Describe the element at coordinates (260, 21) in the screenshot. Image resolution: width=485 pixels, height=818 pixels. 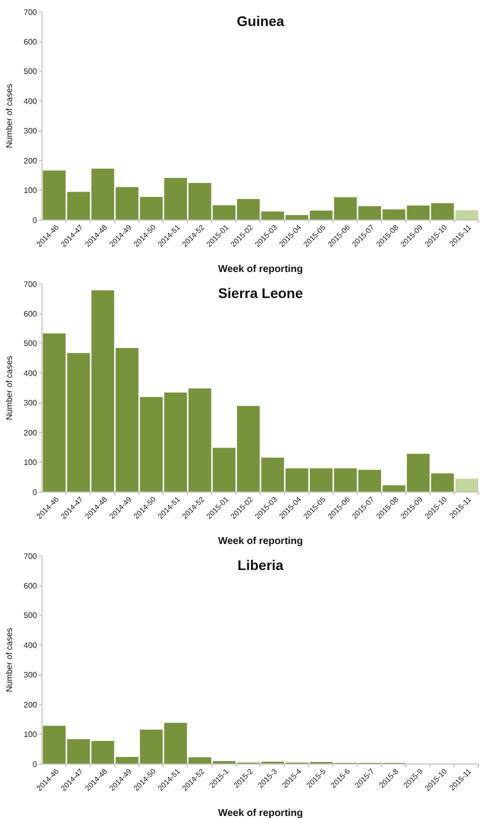
I see `chart-title: Guinea` at that location.